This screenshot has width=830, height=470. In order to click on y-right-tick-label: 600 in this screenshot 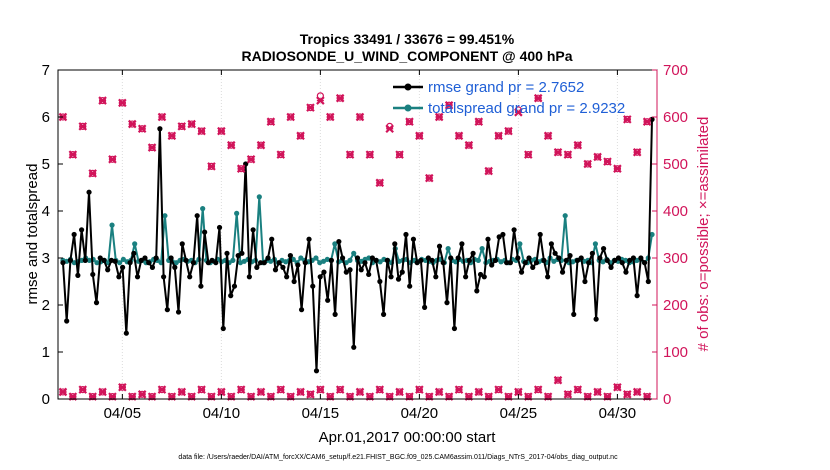, I will do `click(675, 117)`.